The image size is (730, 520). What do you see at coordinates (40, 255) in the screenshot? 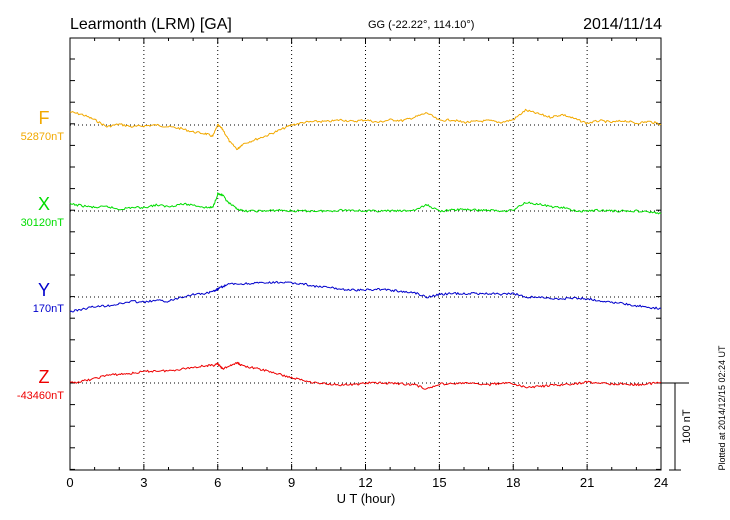
I see `series-labels: F 52870nT X 30120nT Y 170nT Z -43460nT` at bounding box center [40, 255].